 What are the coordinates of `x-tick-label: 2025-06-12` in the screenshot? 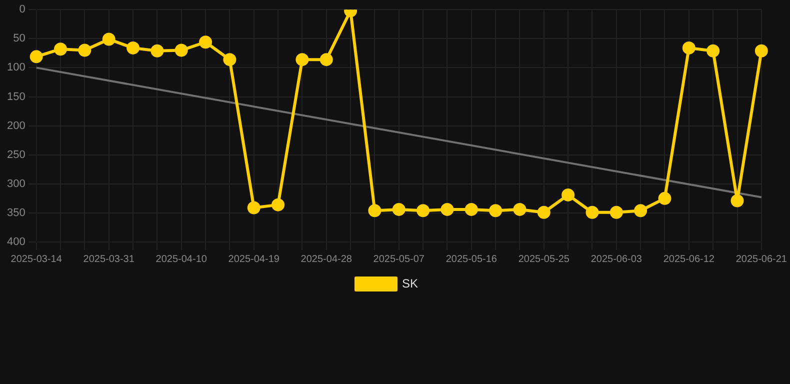 It's located at (689, 259).